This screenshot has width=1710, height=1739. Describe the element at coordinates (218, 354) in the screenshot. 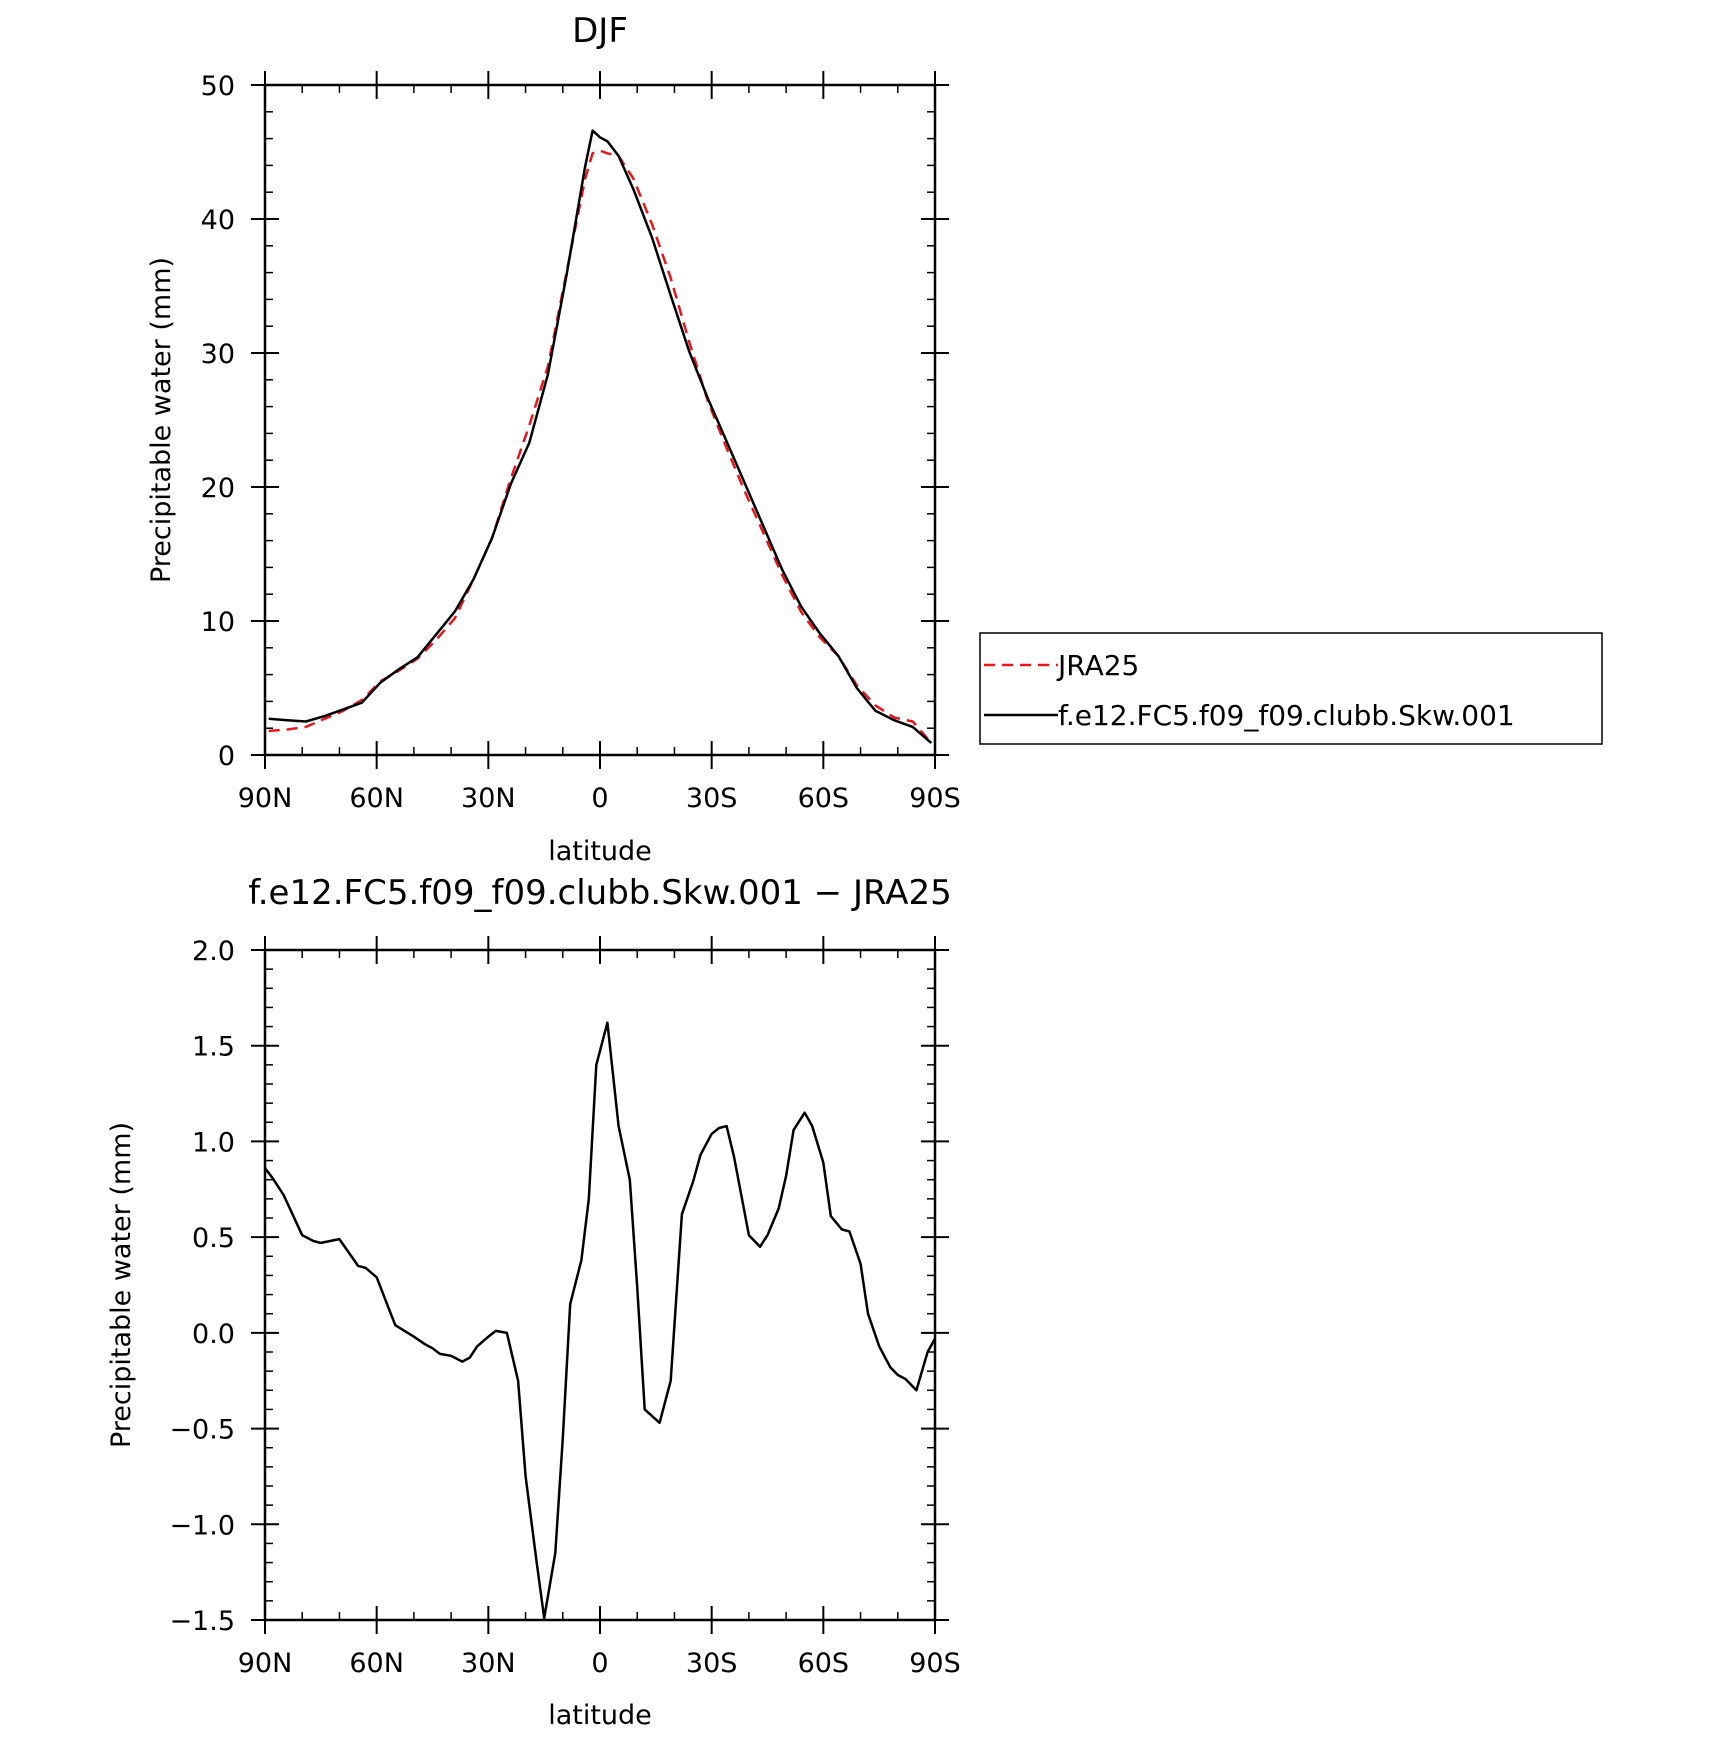

I see `y-tick-label: 30` at that location.